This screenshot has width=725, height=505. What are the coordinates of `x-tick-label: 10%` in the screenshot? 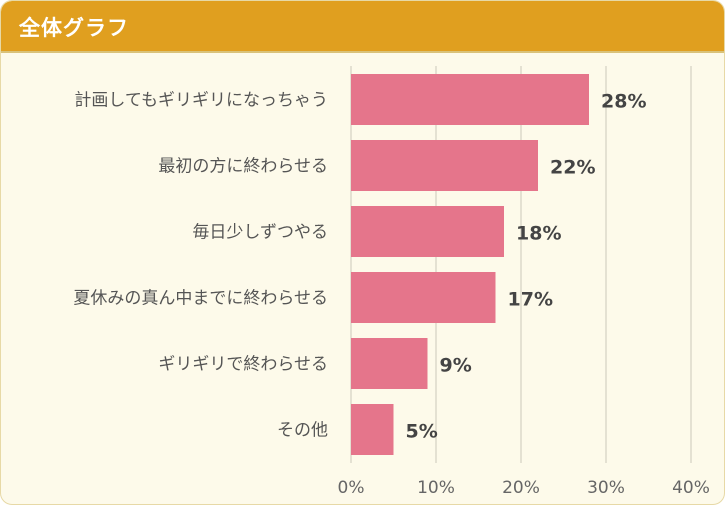 It's located at (436, 488).